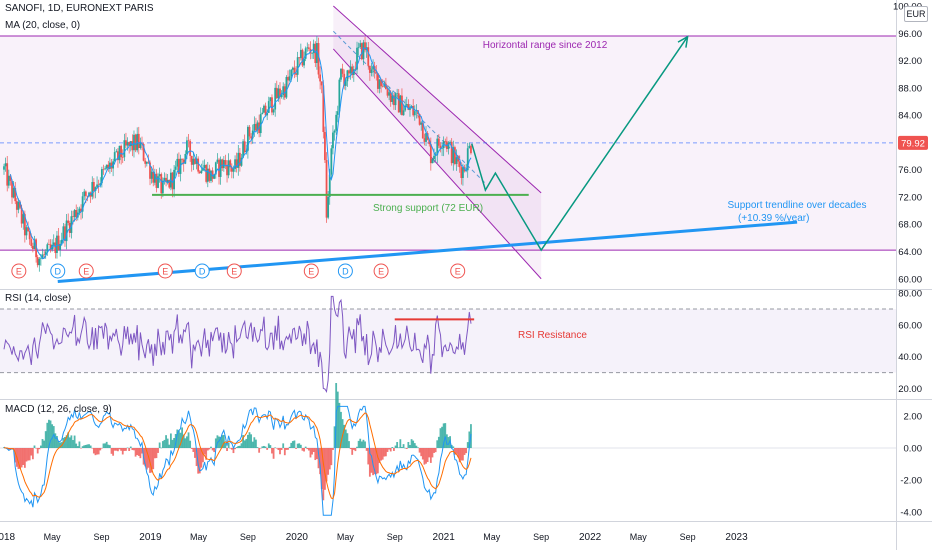 This screenshot has height=550, width=932. What do you see at coordinates (8, 537) in the screenshot?
I see `time-tick-label: 2018` at bounding box center [8, 537].